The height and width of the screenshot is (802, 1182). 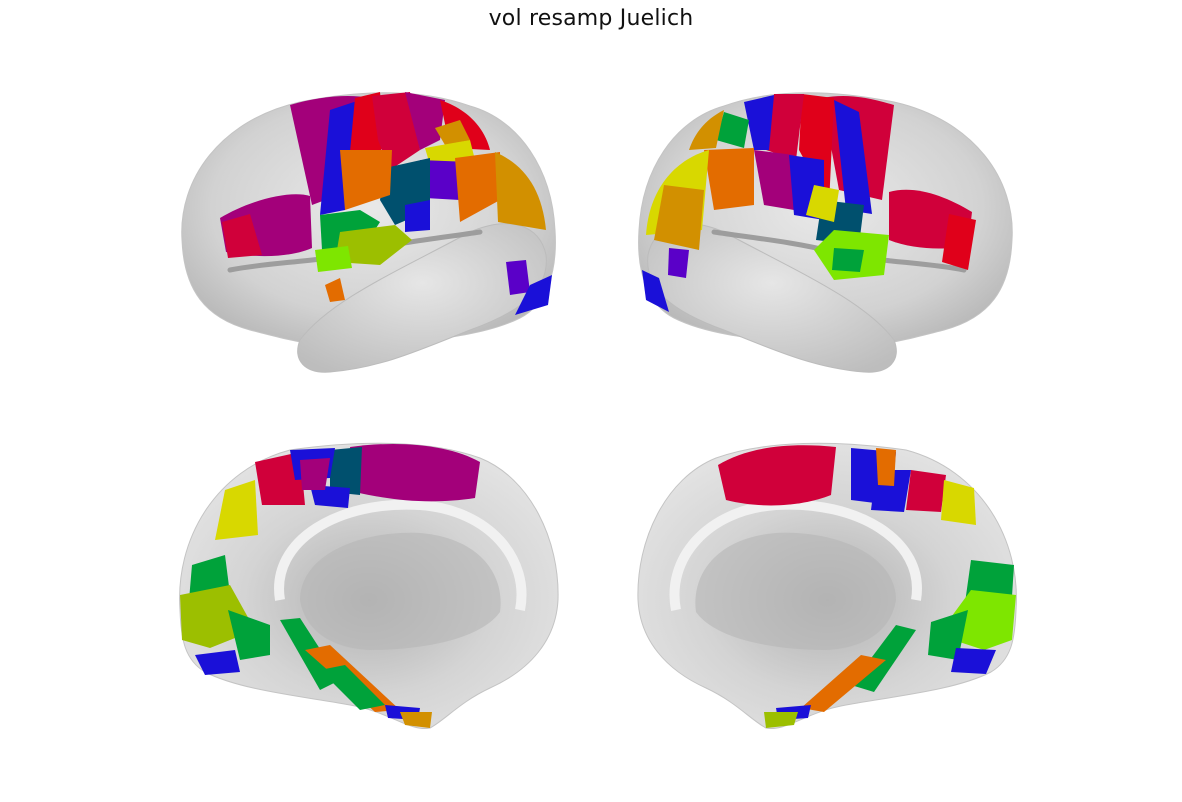 I want to click on left-hemisphere-lateral-view, so click(x=368, y=232).